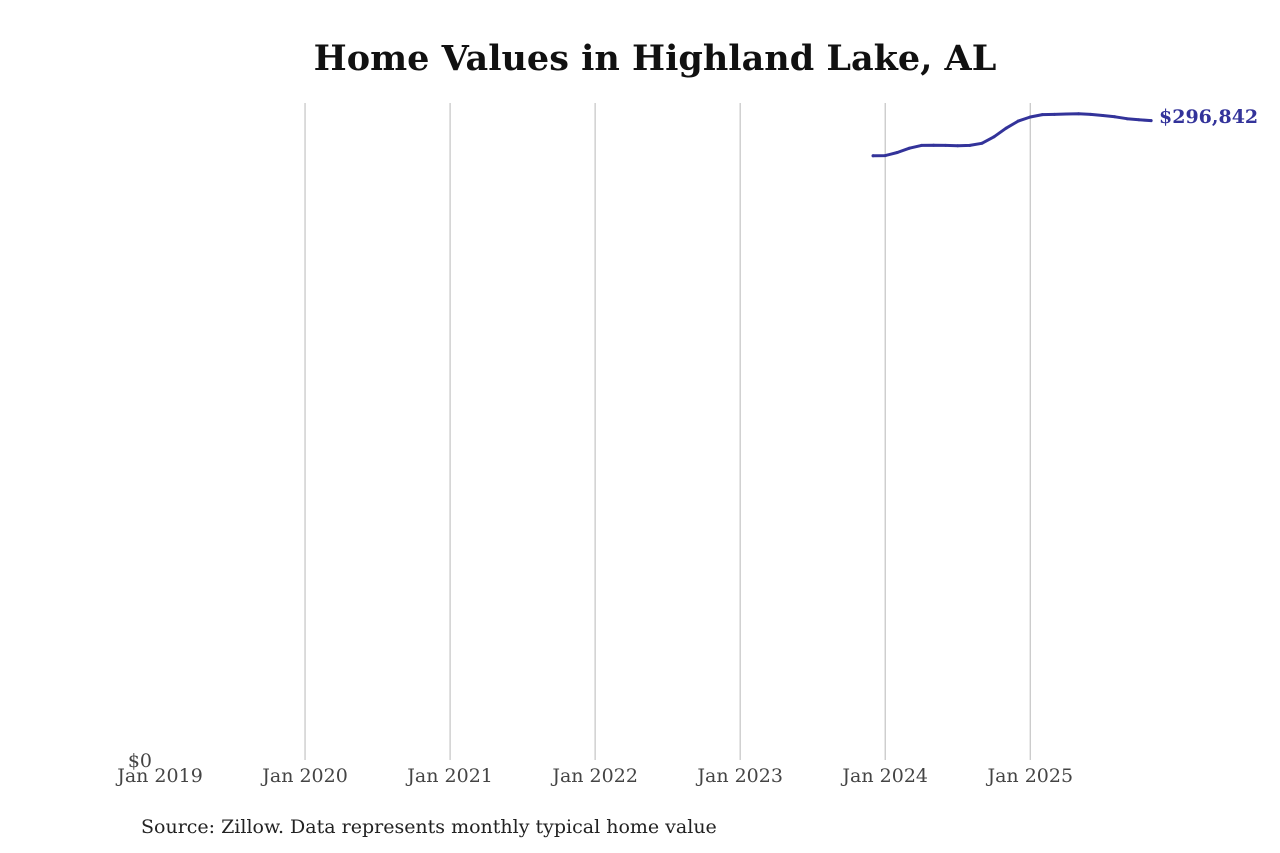 This screenshot has width=1280, height=853. Describe the element at coordinates (1029, 776) in the screenshot. I see `x-tick-label-2025: Jan 2025` at that location.